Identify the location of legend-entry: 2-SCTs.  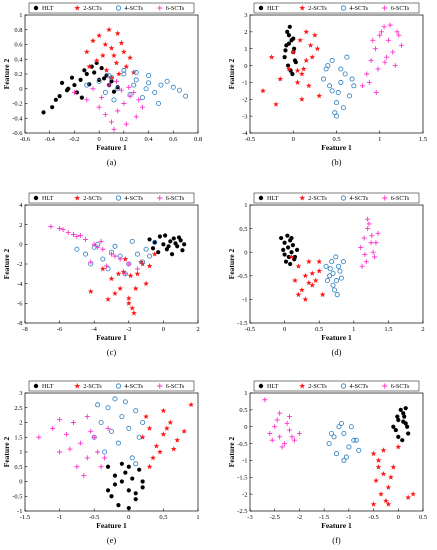
(317, 8).